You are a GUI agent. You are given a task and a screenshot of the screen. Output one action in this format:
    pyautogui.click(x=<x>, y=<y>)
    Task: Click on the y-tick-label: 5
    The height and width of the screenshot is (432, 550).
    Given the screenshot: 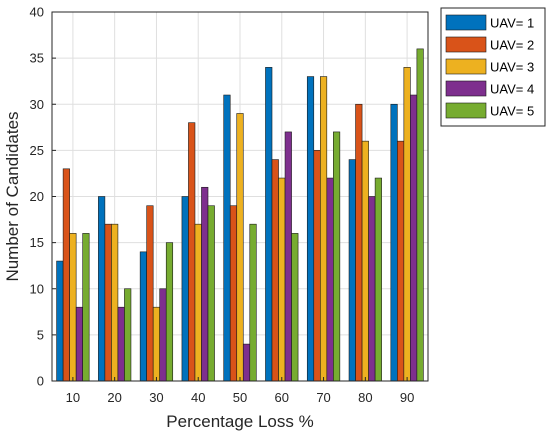 What is the action you would take?
    pyautogui.click(x=40, y=334)
    